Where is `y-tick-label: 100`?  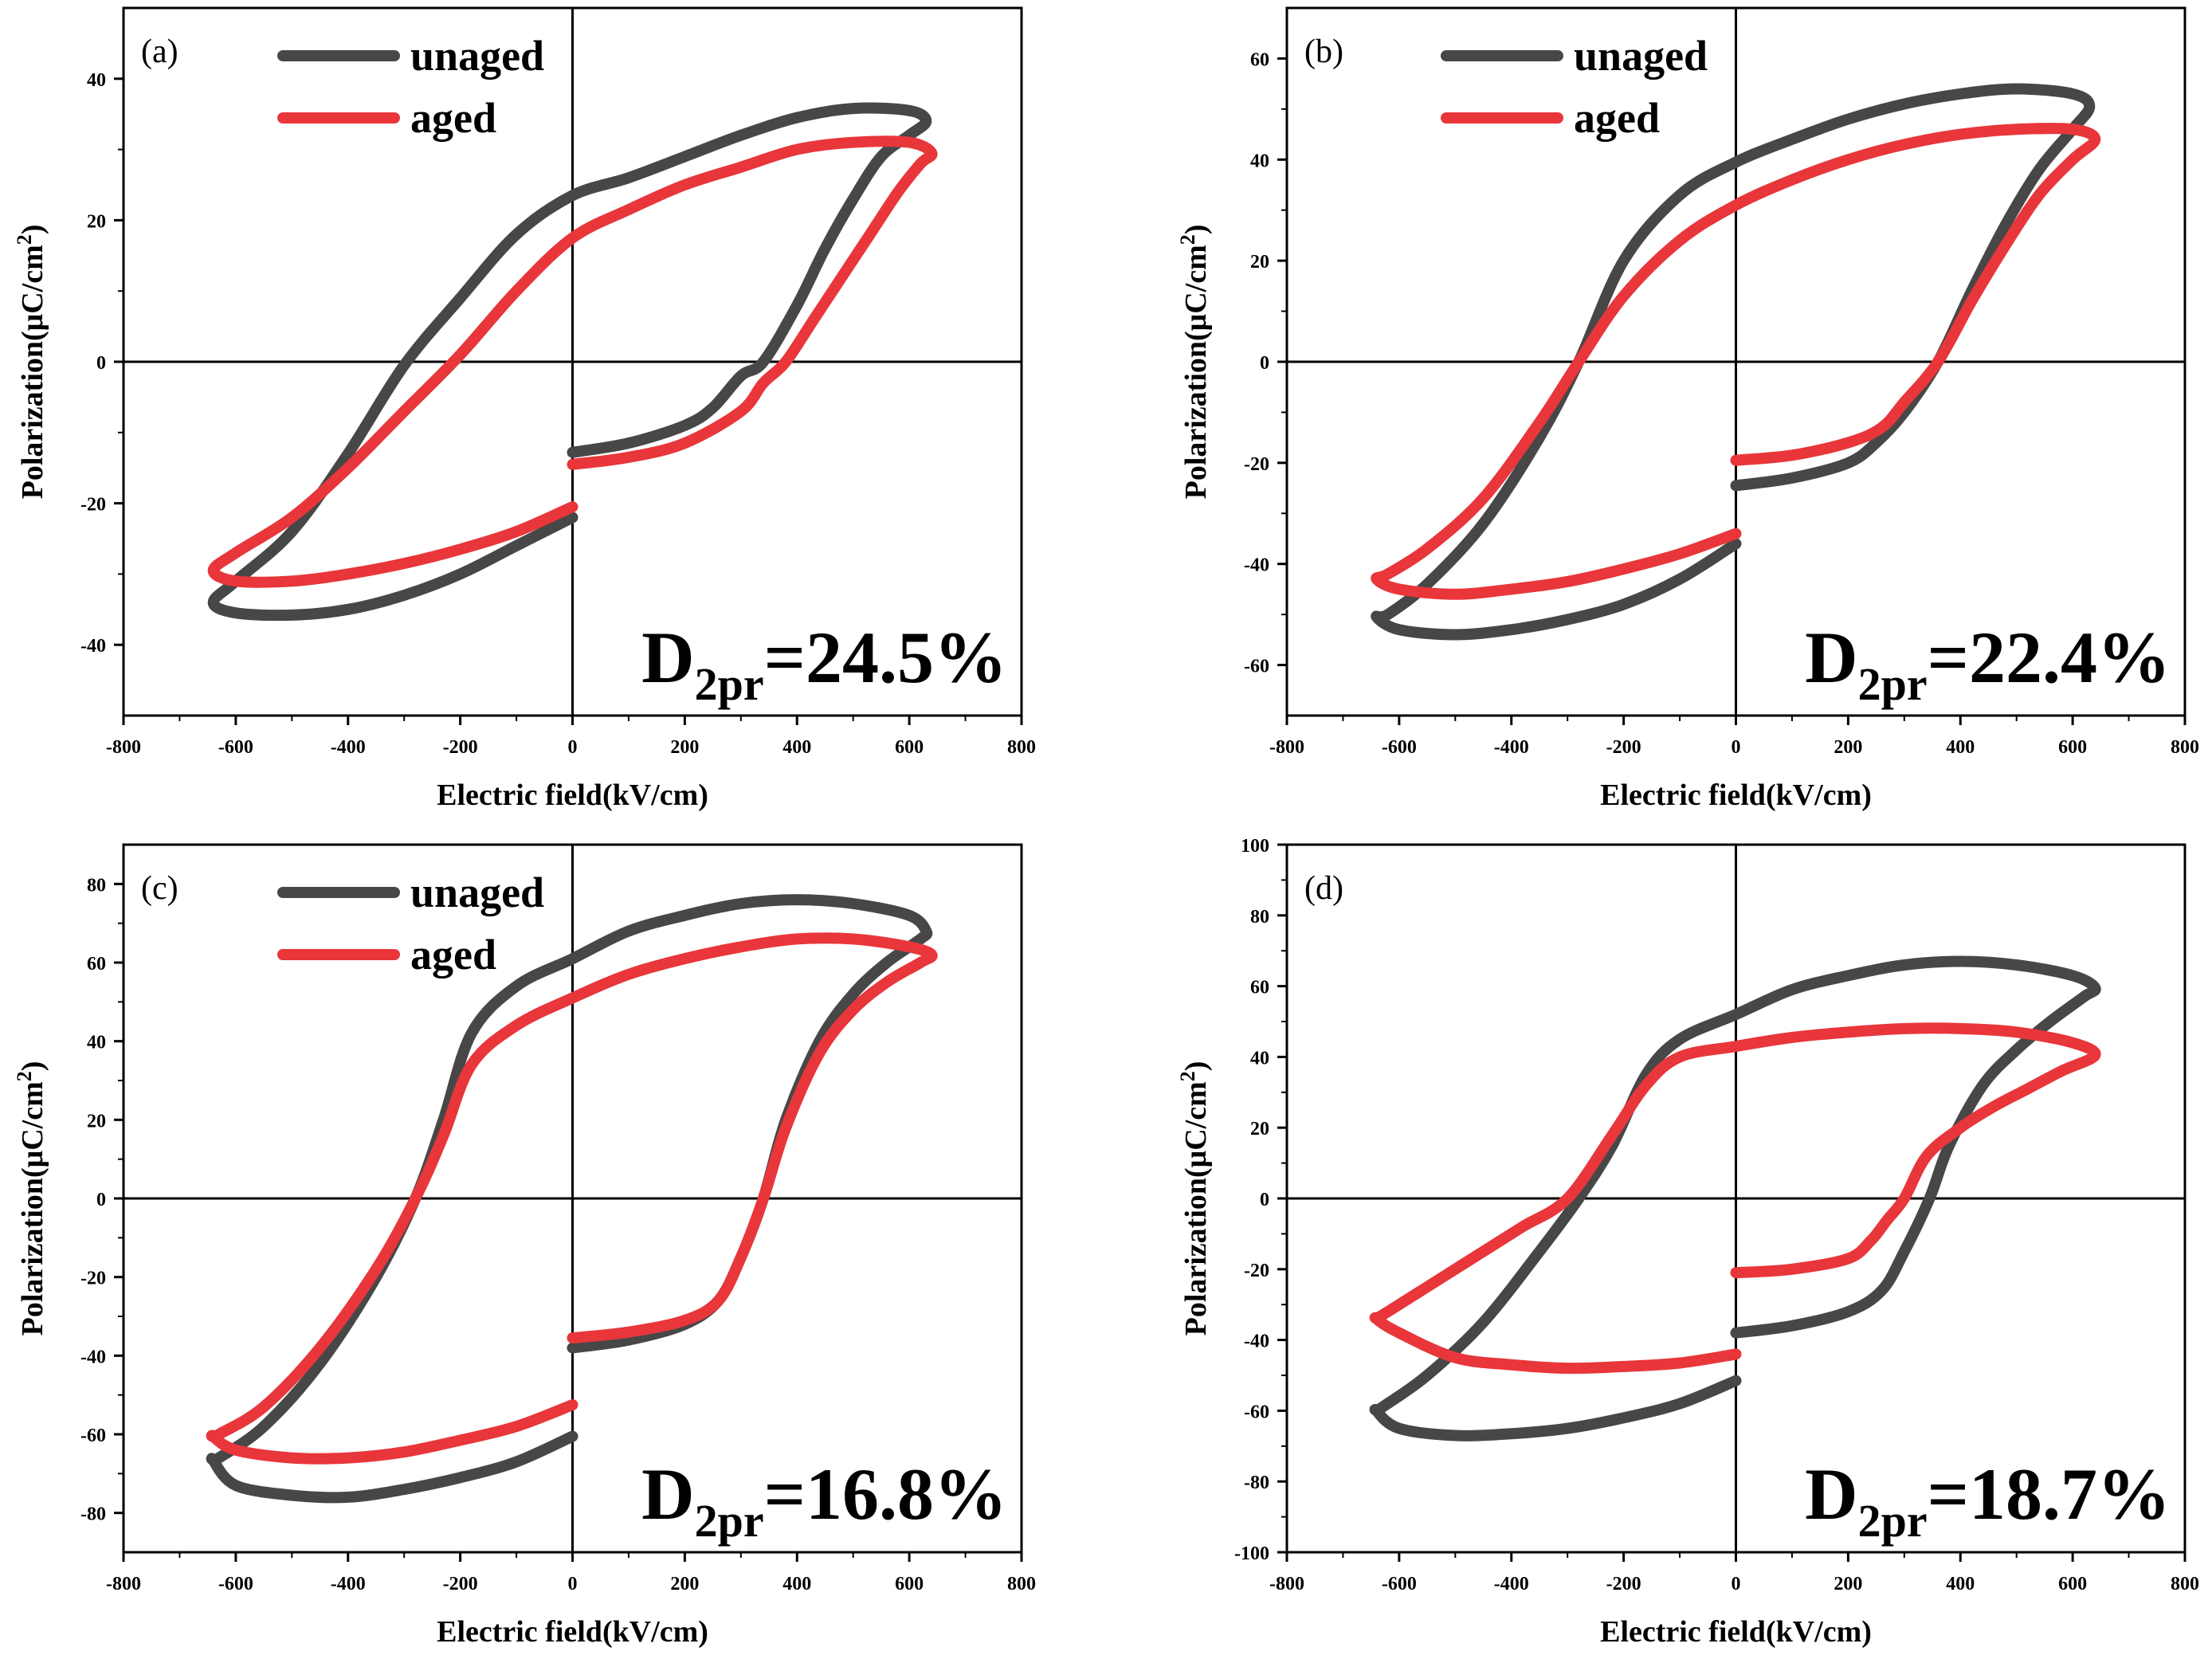
y-tick-label: 100 is located at coordinates (1255, 846).